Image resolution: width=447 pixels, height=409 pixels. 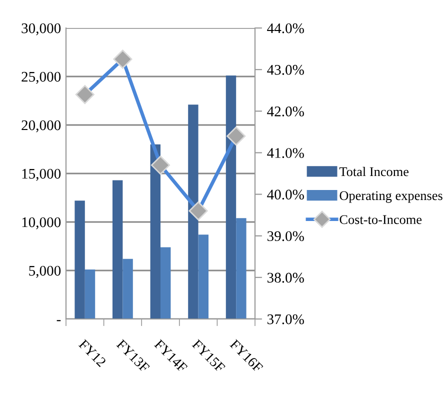 I want to click on y2-tick-label: 41.0%, so click(x=285, y=153).